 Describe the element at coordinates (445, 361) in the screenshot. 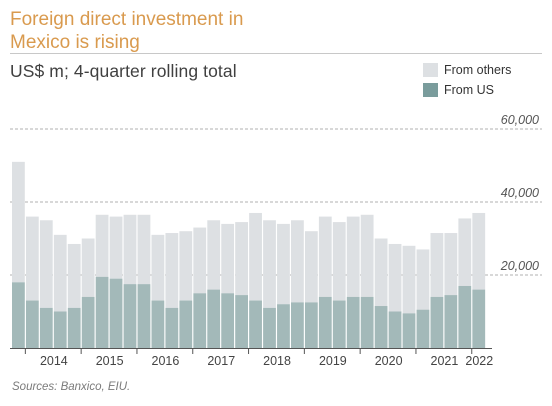

I see `x-tick-label-2021: 2021` at that location.